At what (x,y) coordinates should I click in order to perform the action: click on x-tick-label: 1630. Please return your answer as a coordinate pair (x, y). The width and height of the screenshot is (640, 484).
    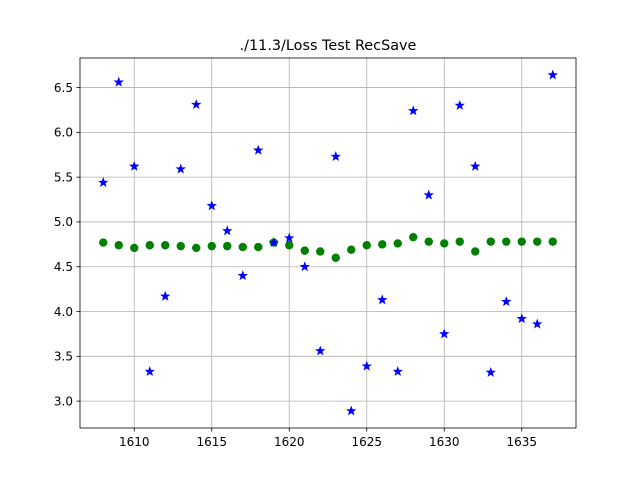
    Looking at the image, I should click on (444, 442).